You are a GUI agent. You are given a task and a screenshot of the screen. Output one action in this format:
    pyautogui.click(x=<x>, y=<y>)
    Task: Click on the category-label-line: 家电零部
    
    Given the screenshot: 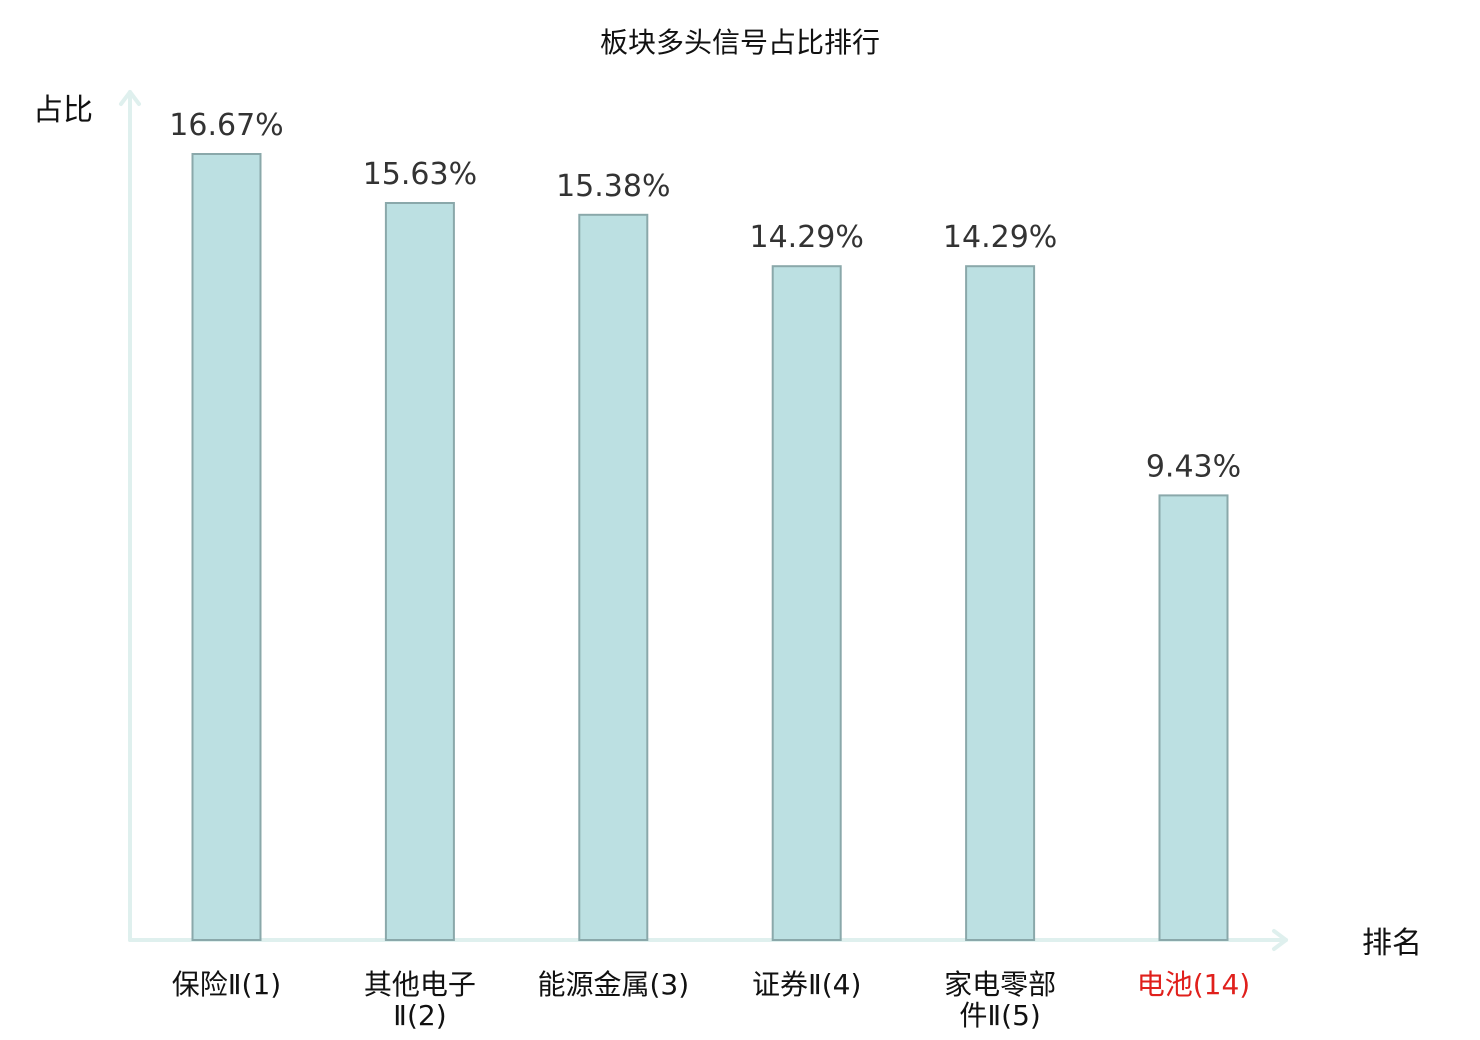 What is the action you would take?
    pyautogui.click(x=1000, y=984)
    